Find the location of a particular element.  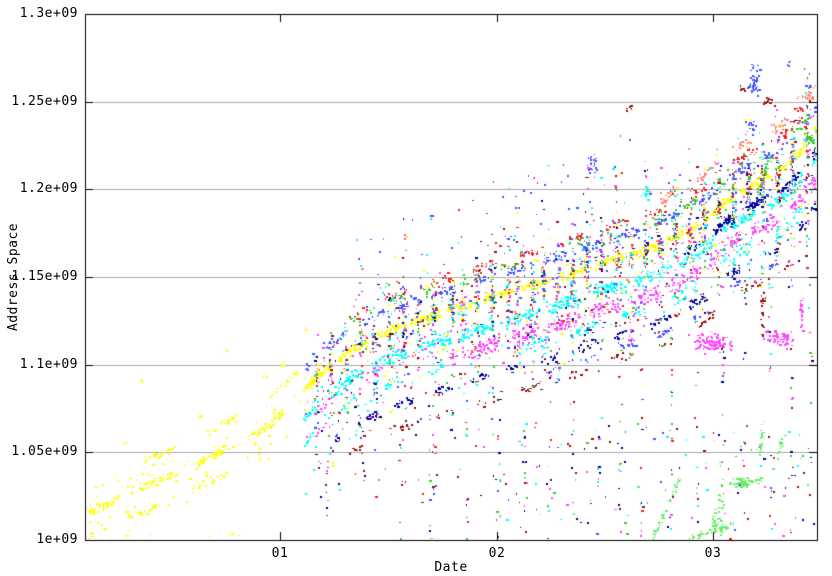

y-tick-label: 1.25e+09 is located at coordinates (44, 101).